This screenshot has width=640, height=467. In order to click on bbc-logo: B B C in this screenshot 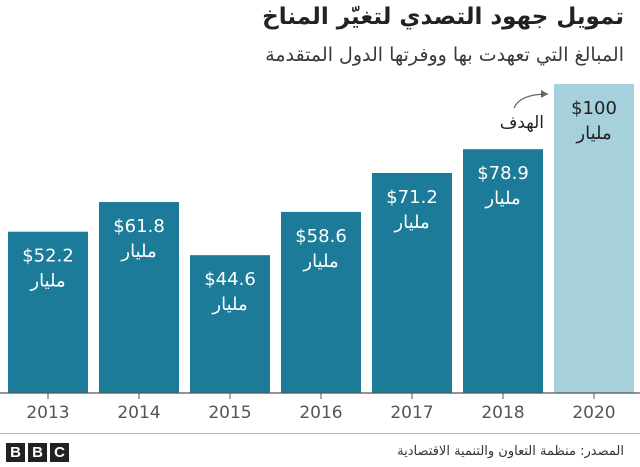, I will do `click(37, 452)`.